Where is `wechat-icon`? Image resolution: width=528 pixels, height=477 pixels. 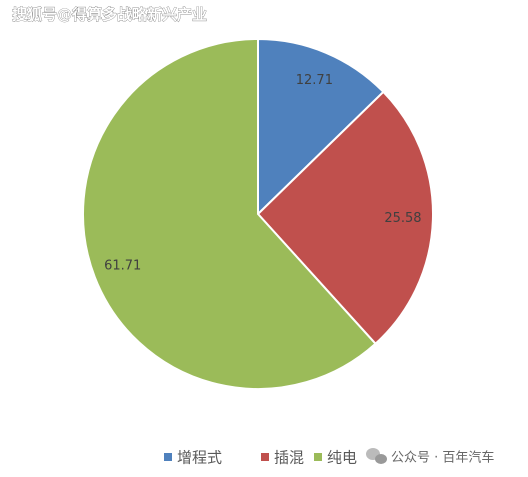 wechat-icon is located at coordinates (376, 456).